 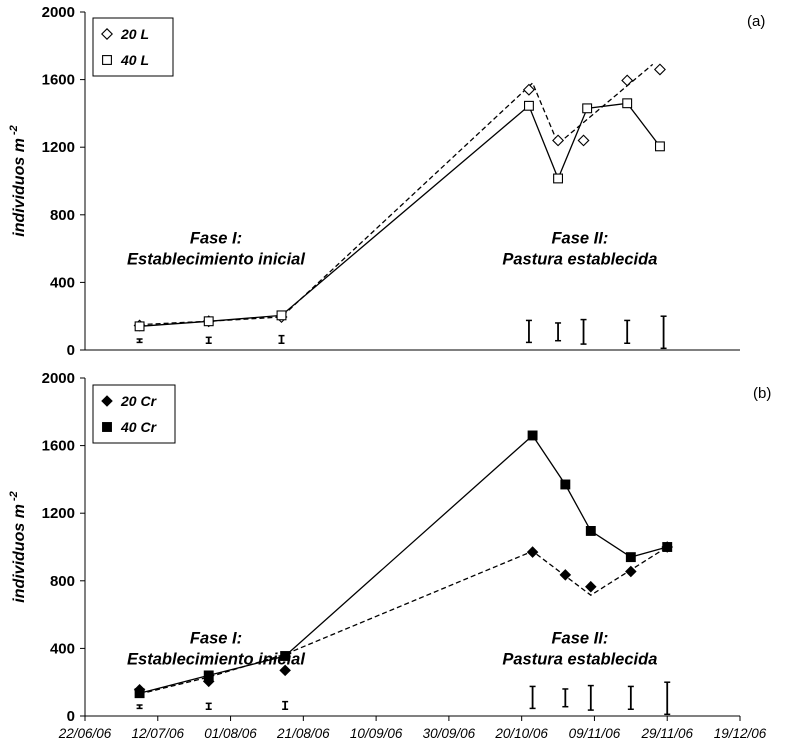 I want to click on series-line-20-cr, so click(x=403, y=620).